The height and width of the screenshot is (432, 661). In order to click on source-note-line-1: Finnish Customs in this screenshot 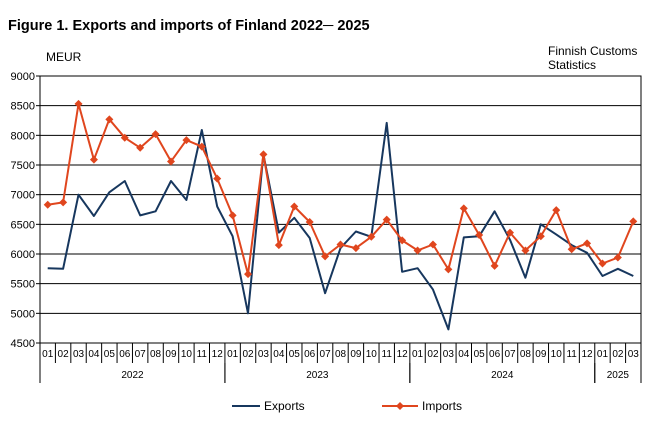, I will do `click(593, 51)`.